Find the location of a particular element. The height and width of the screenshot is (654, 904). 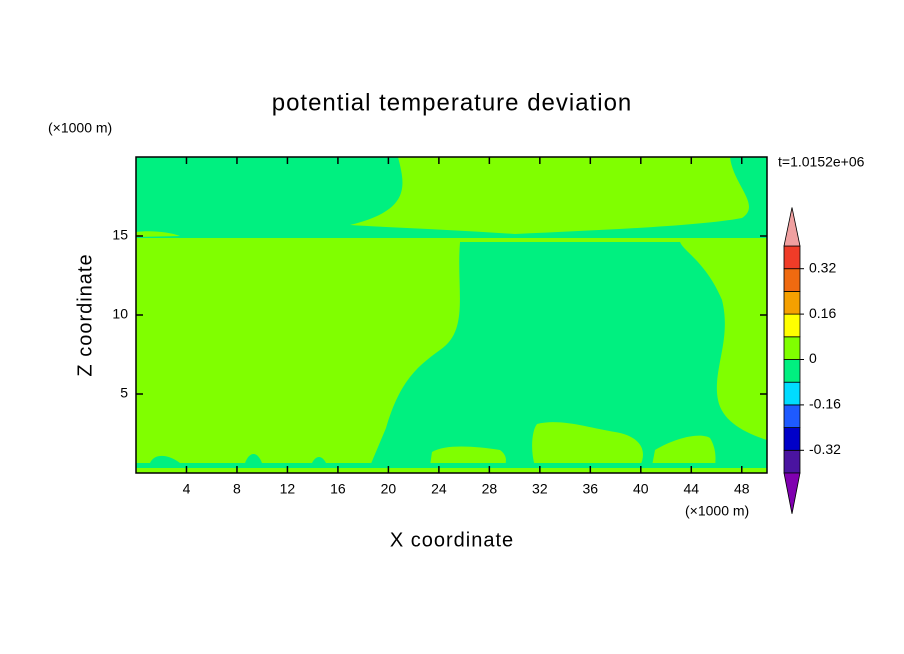

x-tick-label: 40 is located at coordinates (641, 489).